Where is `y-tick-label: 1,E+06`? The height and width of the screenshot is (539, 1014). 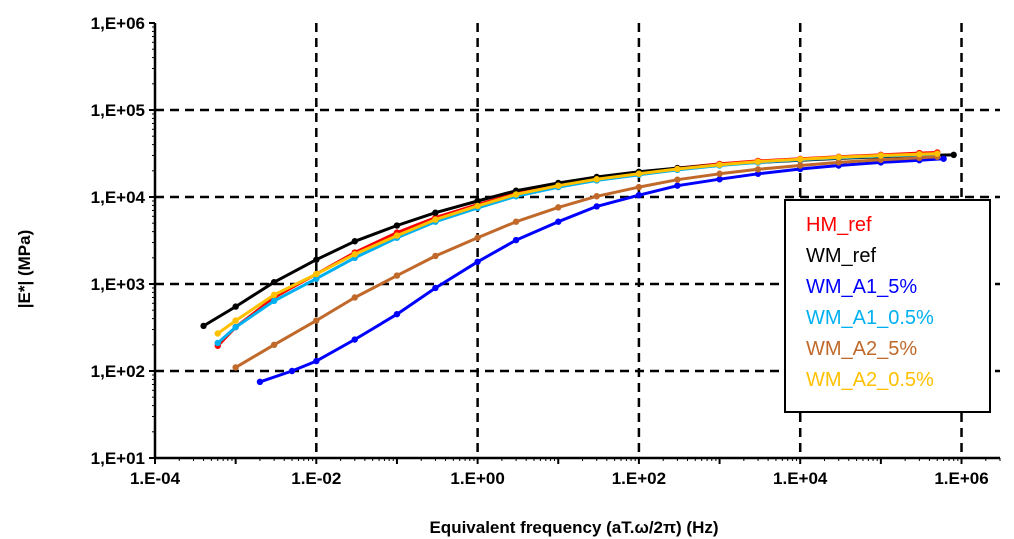
y-tick-label: 1,E+06 is located at coordinates (118, 23).